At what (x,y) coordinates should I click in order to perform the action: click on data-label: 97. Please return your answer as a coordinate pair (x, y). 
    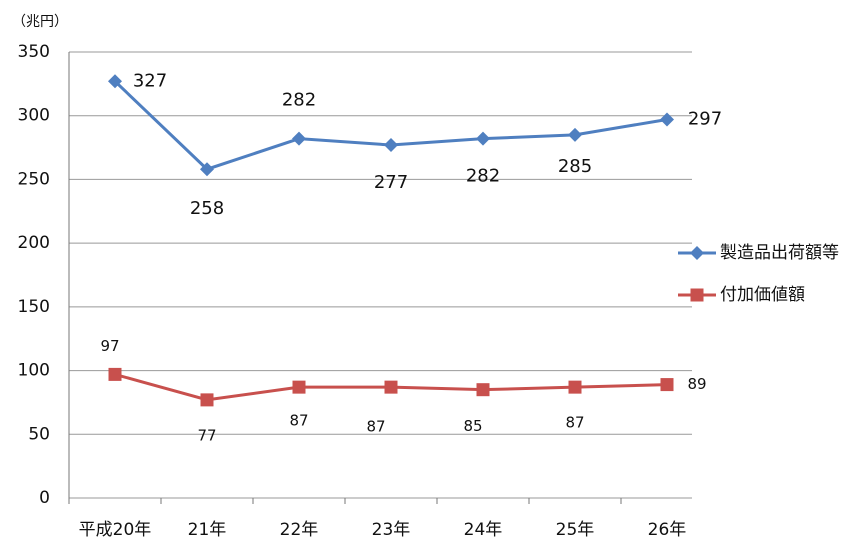
    Looking at the image, I should click on (109, 346).